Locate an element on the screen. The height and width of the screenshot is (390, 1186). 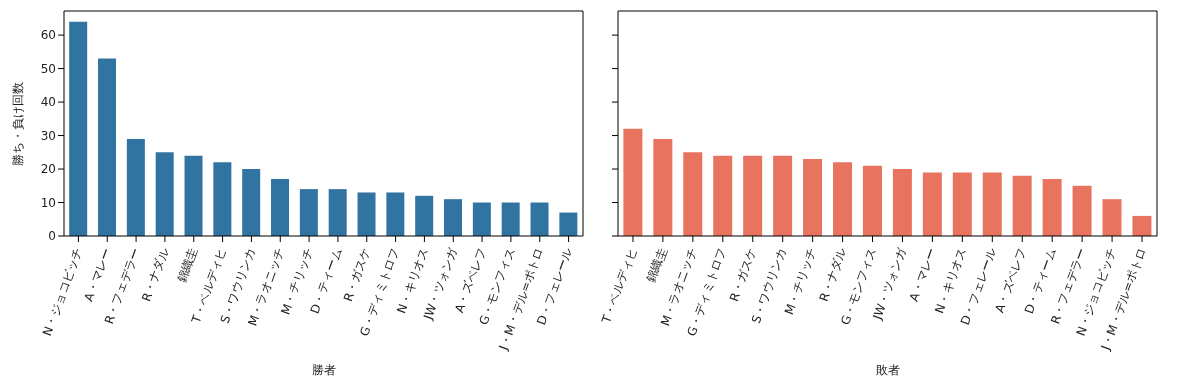
y-tick-label: 30 is located at coordinates (48, 135).